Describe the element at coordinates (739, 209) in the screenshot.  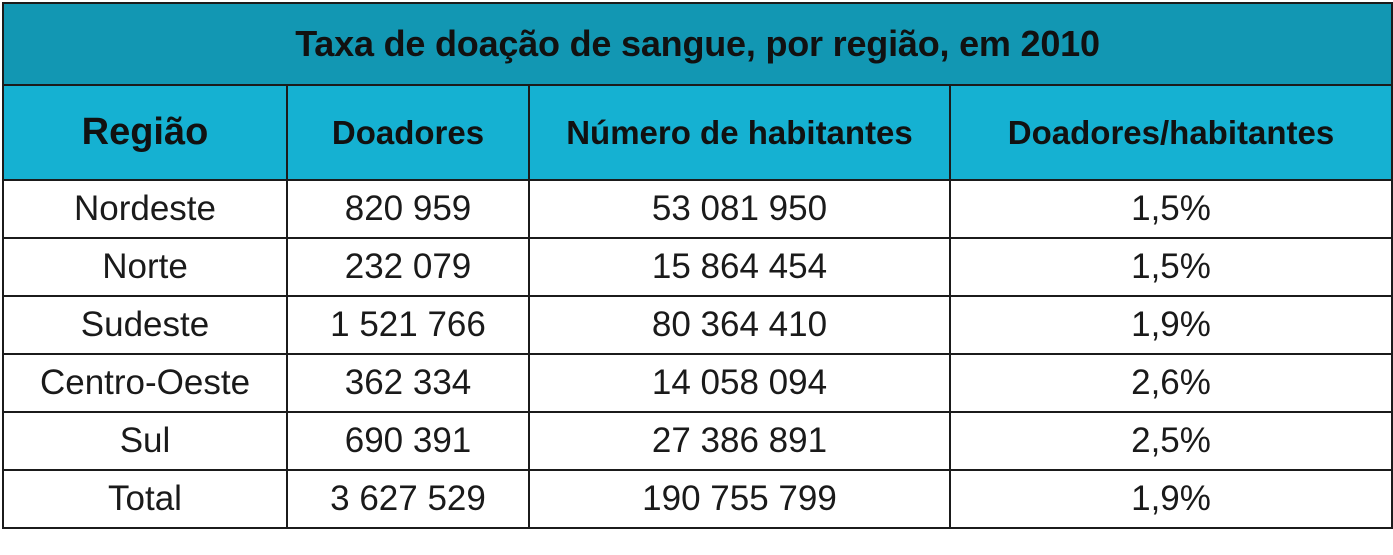
I see `table-cell: 53 081 950` at that location.